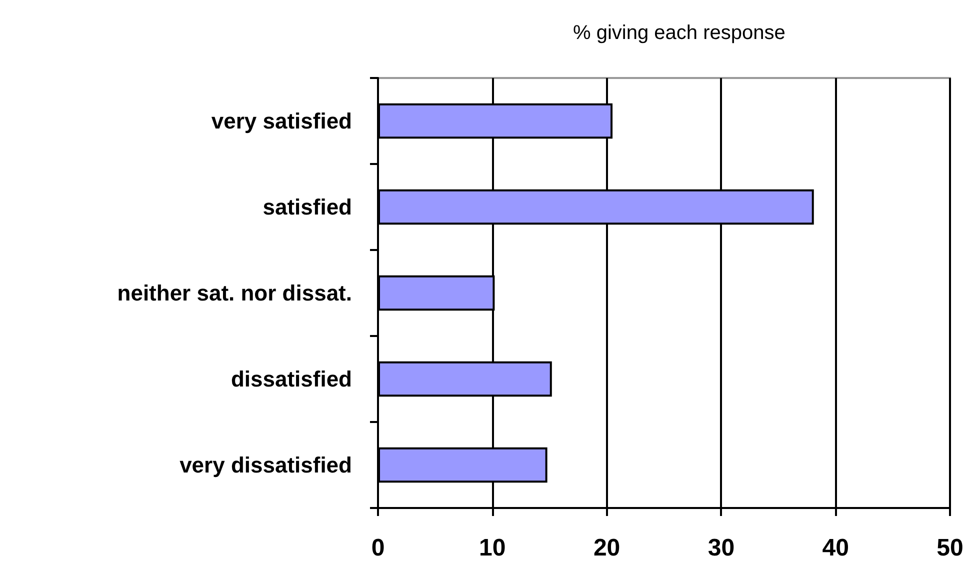 This screenshot has height=566, width=970. What do you see at coordinates (606, 548) in the screenshot?
I see `x-tick-label: 20` at bounding box center [606, 548].